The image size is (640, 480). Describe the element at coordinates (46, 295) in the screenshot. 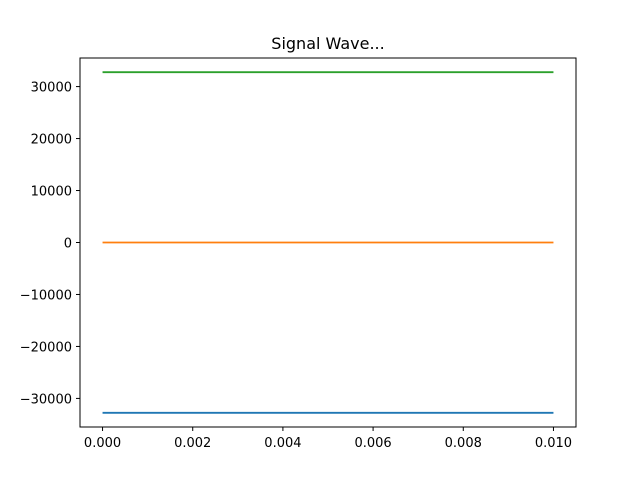

I see `y-tick-label: −10000` at that location.